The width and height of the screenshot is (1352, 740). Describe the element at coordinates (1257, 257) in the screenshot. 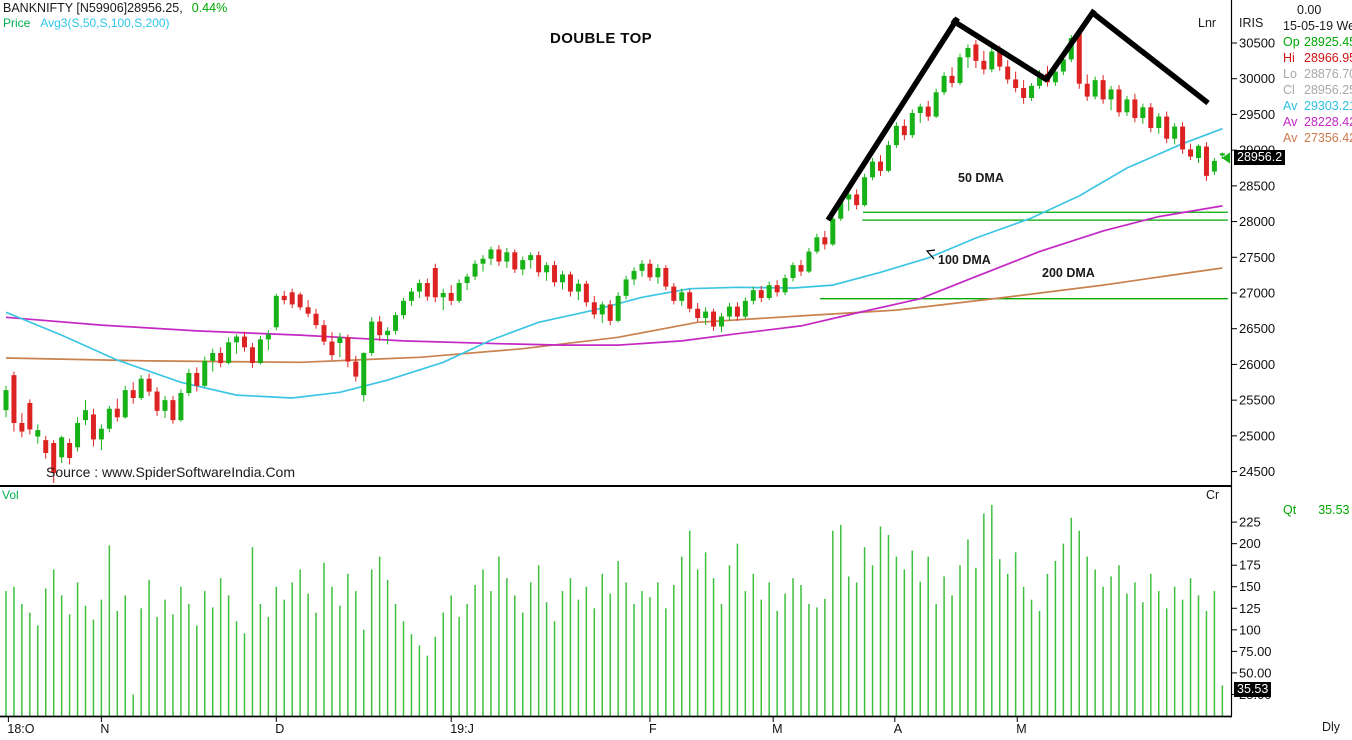

I see `price-tick-label: 27500` at that location.